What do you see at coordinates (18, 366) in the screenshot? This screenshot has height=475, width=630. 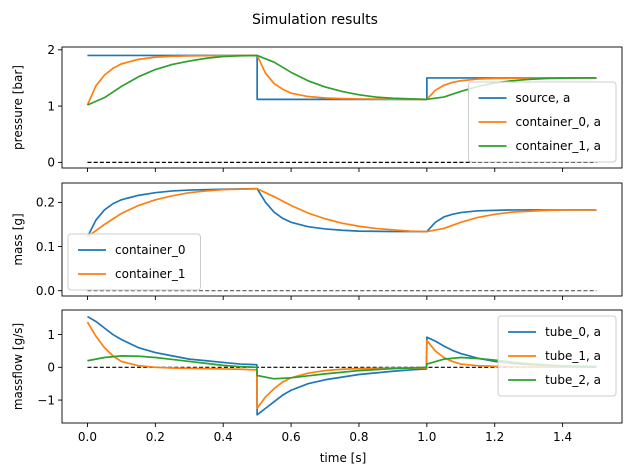 I see `y-axis-label: massflow [g/s]` at bounding box center [18, 366].